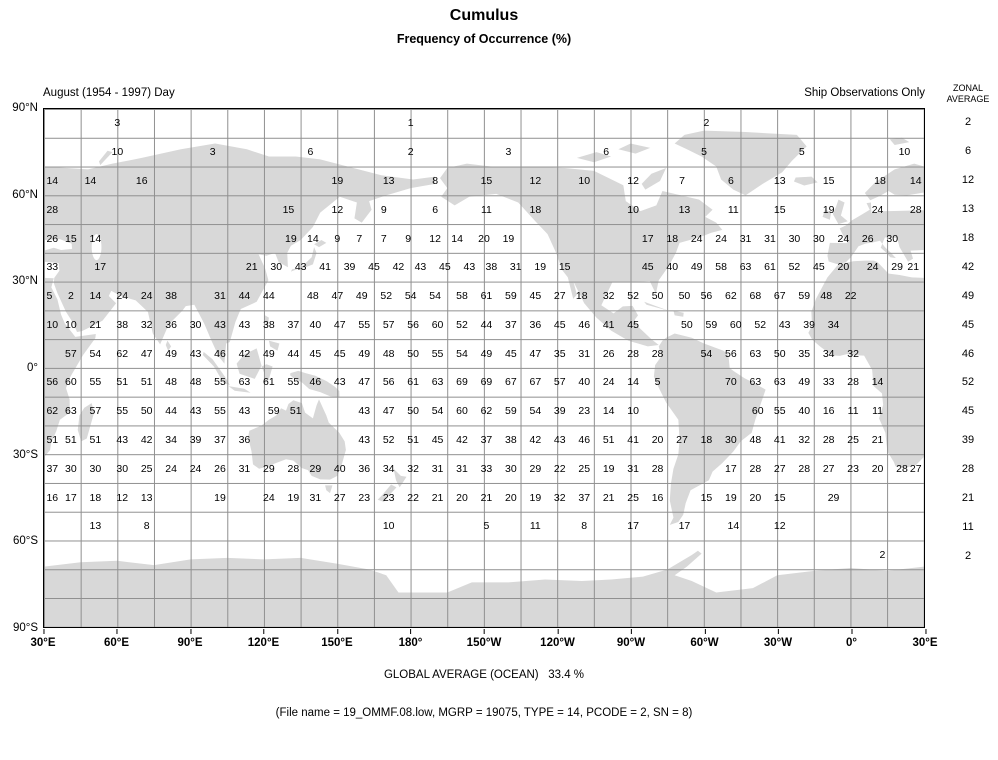 The height and width of the screenshot is (760, 998). I want to click on grid-value: 10, so click(71, 324).